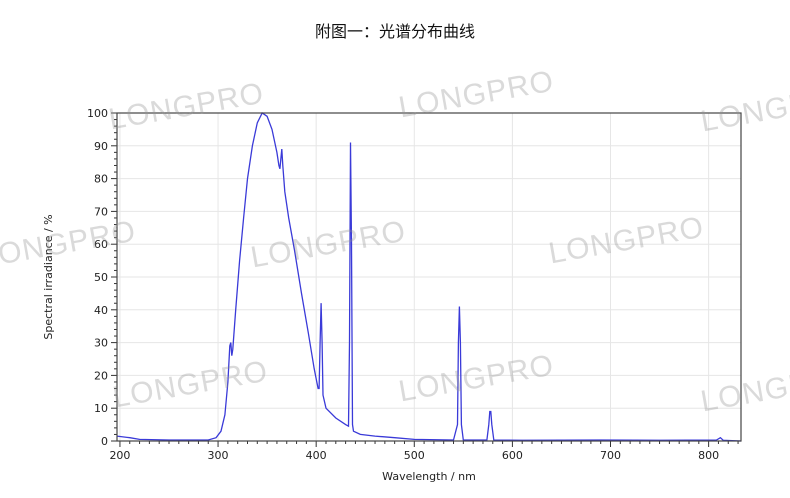 The width and height of the screenshot is (790, 498). I want to click on y-tick-labels: 0 10 20 30 40 50 60 70 80 90 100, so click(97, 277).